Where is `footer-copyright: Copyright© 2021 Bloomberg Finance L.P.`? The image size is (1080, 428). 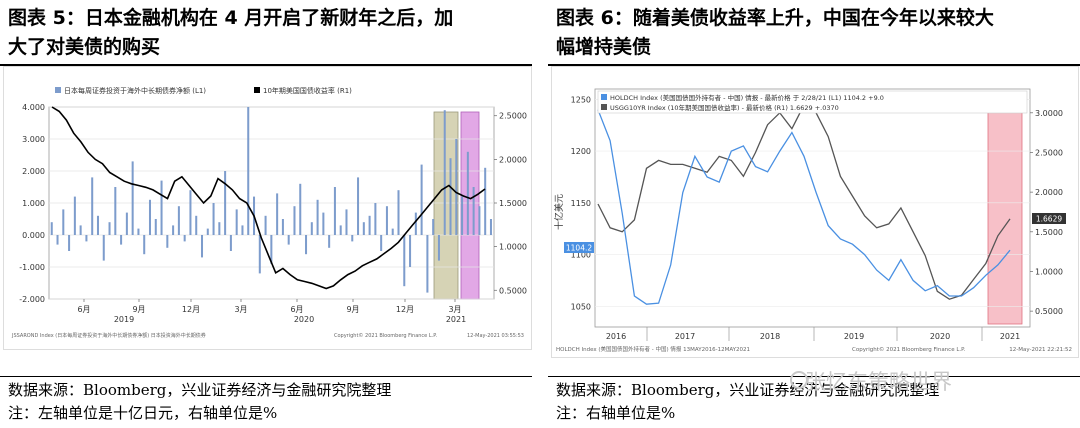 footer-copyright: Copyright© 2021 Bloomberg Finance L.P. is located at coordinates (385, 335).